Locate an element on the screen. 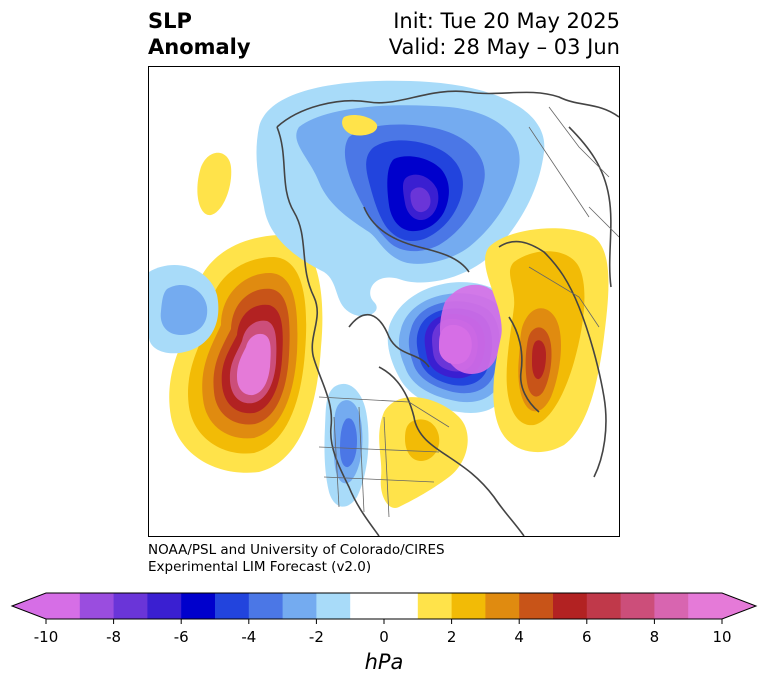 The width and height of the screenshot is (768, 686). arctic-low-anomaly is located at coordinates (400, 198).